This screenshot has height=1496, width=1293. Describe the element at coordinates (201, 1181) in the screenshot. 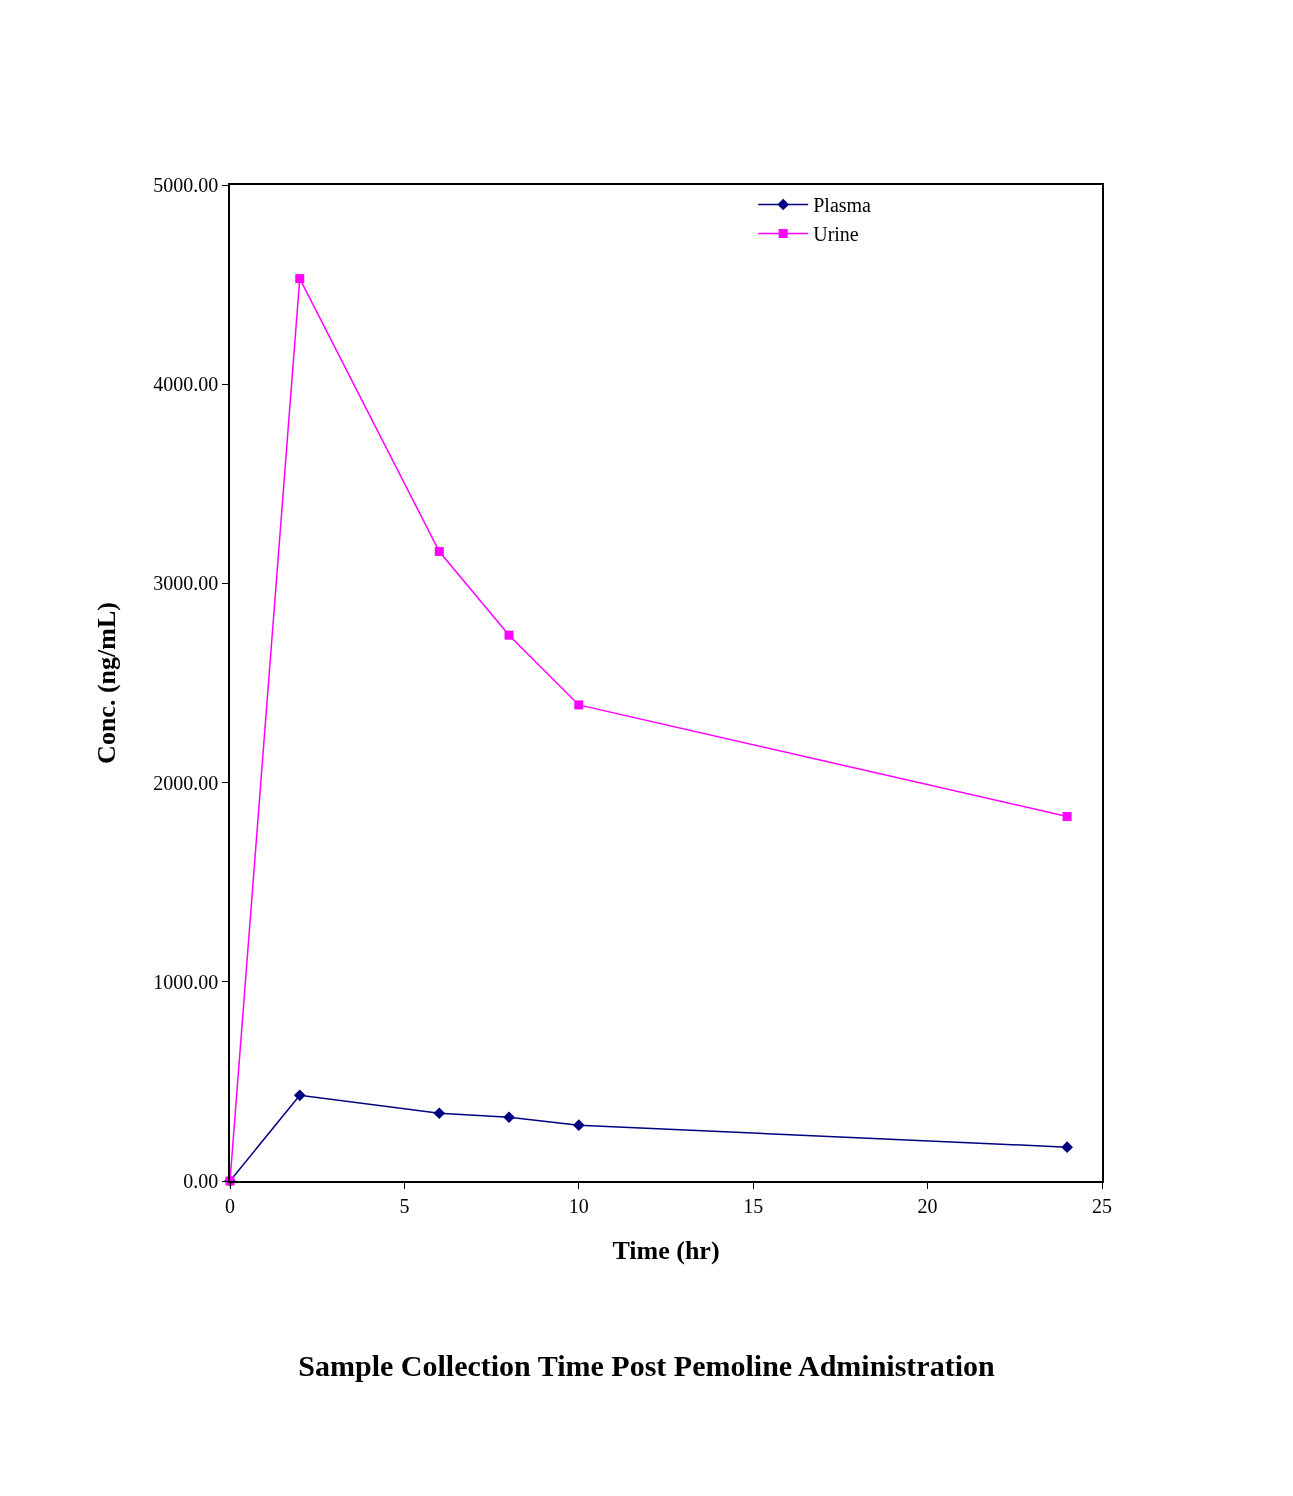

I see `y-tick-label: 0.00` at that location.